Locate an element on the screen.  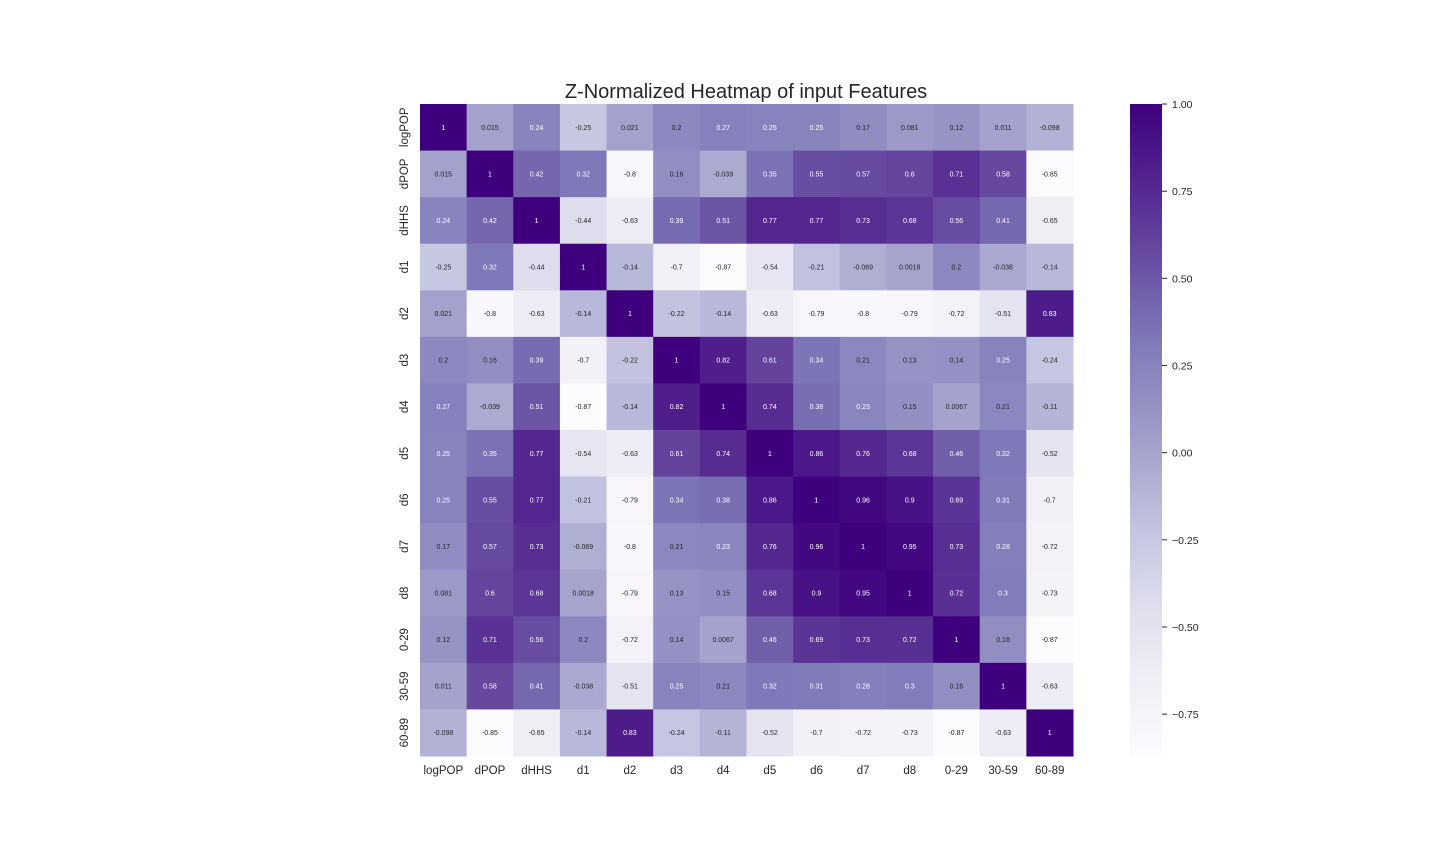
cell-value-label-5-11: 0.14 is located at coordinates (957, 361).